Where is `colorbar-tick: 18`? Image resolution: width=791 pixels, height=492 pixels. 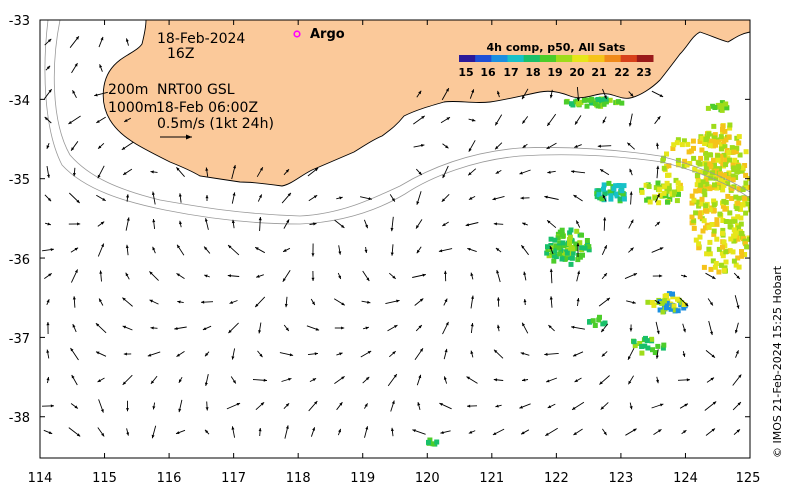 colorbar-tick: 18 is located at coordinates (532, 72).